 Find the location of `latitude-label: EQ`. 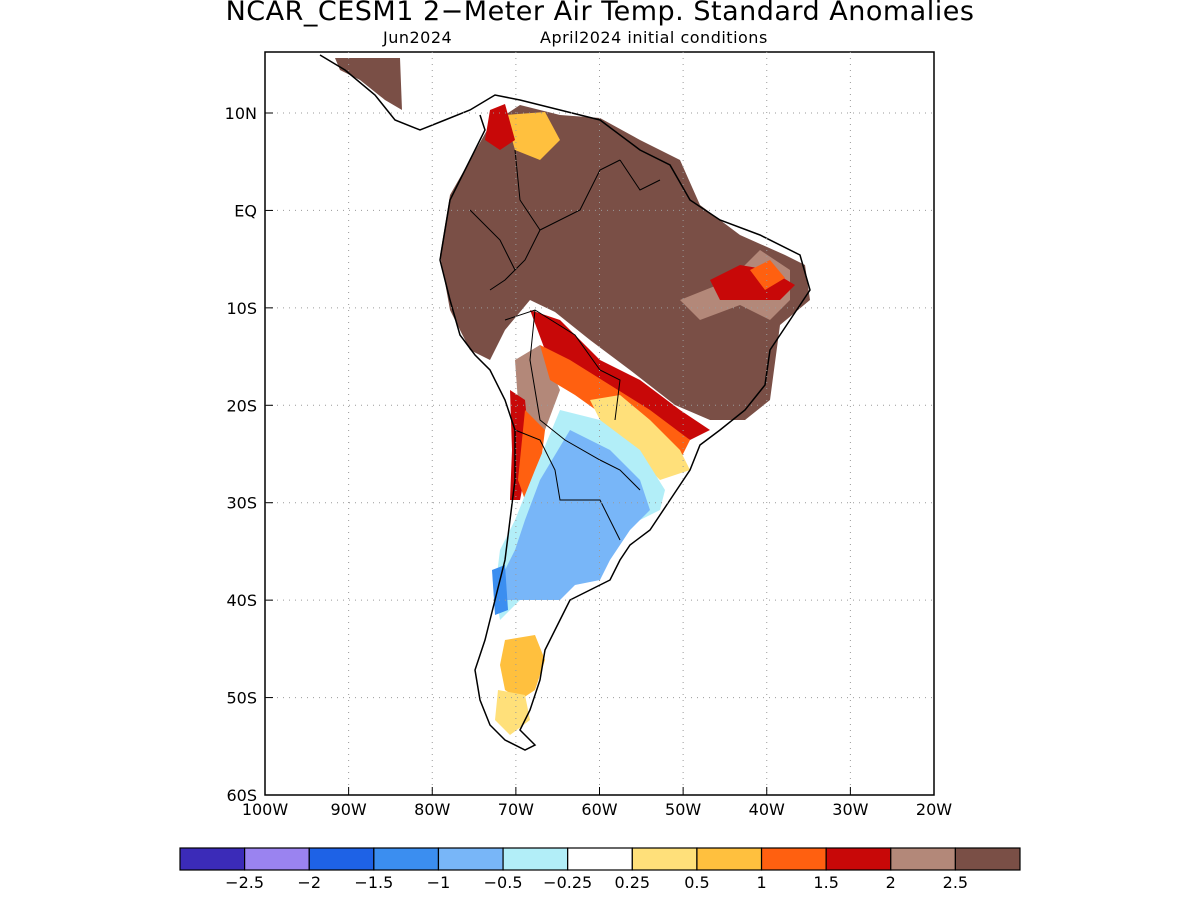

latitude-label: EQ is located at coordinates (245, 210).